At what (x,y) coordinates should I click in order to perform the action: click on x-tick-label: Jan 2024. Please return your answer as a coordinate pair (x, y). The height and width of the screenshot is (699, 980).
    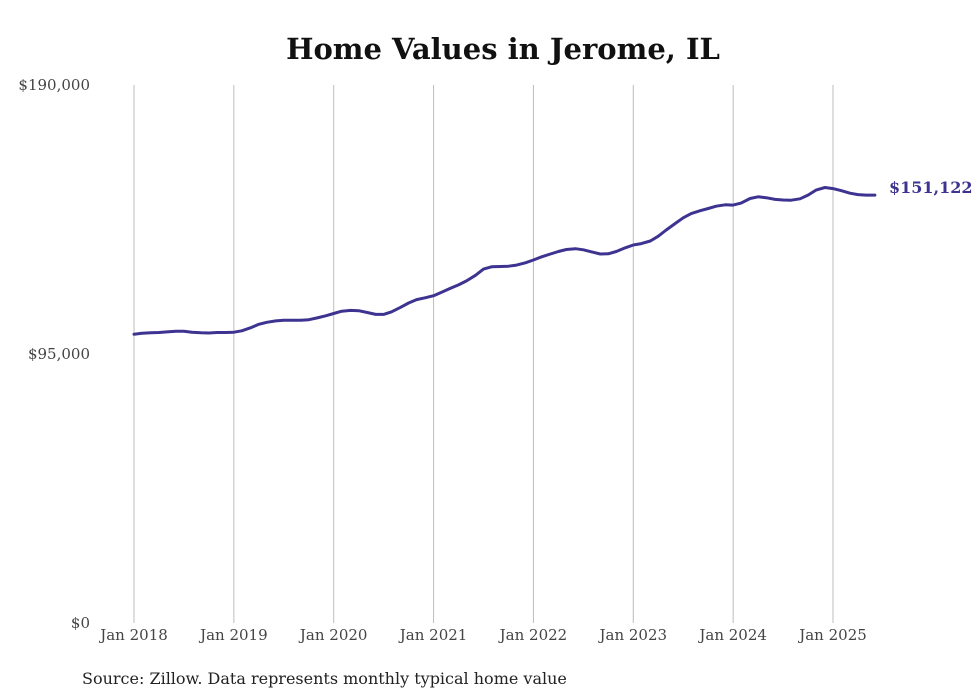
    Looking at the image, I should click on (732, 635).